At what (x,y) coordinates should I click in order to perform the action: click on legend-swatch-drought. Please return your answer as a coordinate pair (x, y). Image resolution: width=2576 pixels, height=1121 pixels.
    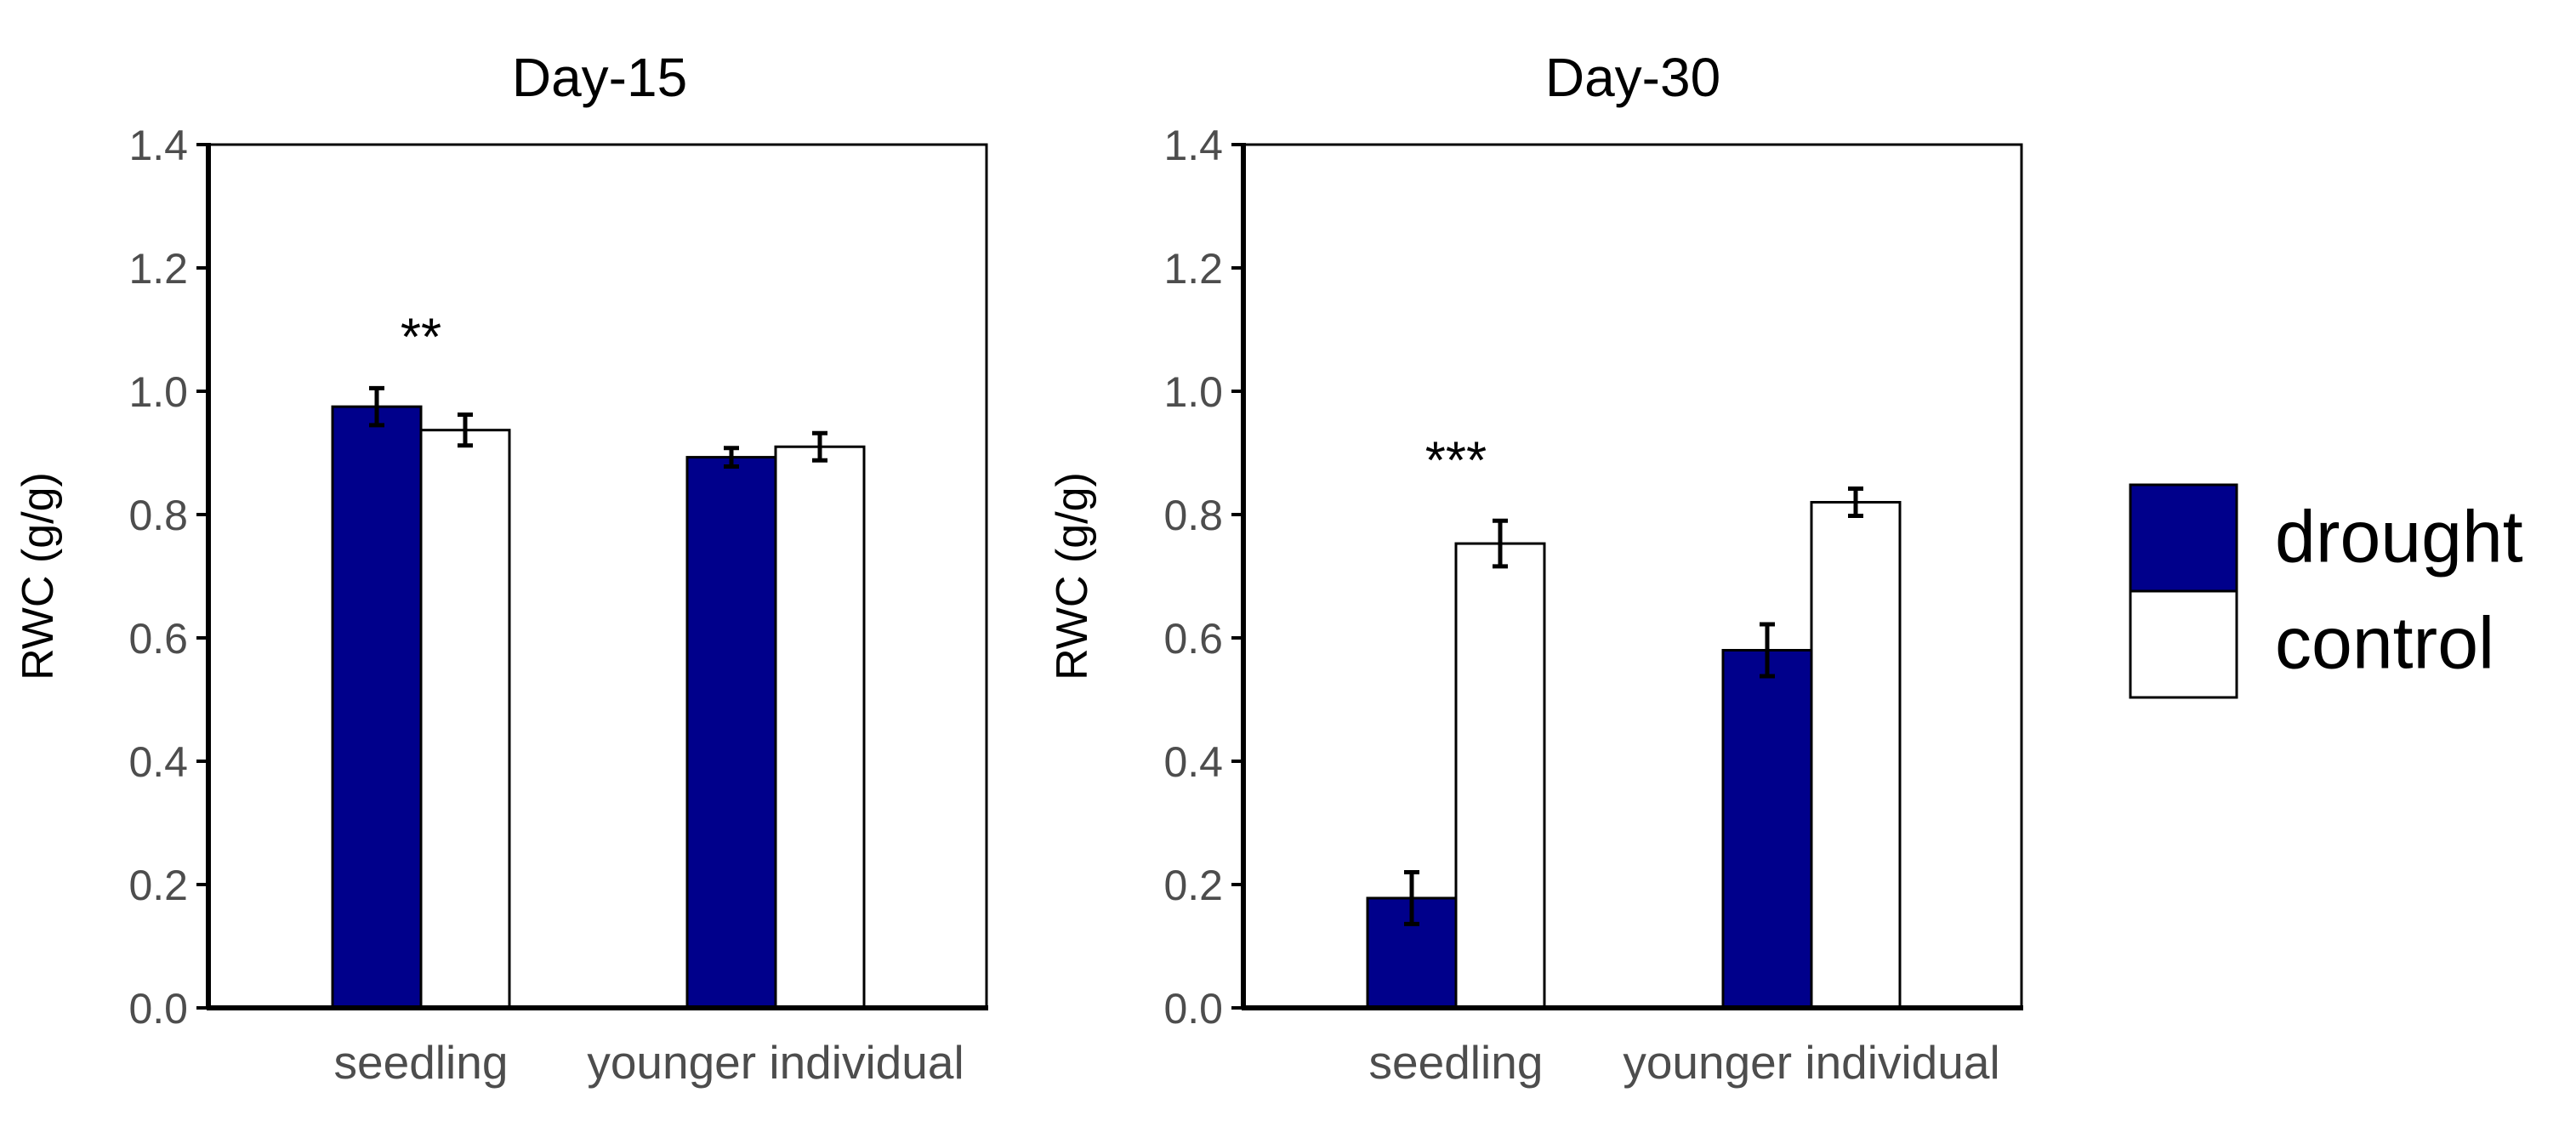
    Looking at the image, I should click on (2183, 538).